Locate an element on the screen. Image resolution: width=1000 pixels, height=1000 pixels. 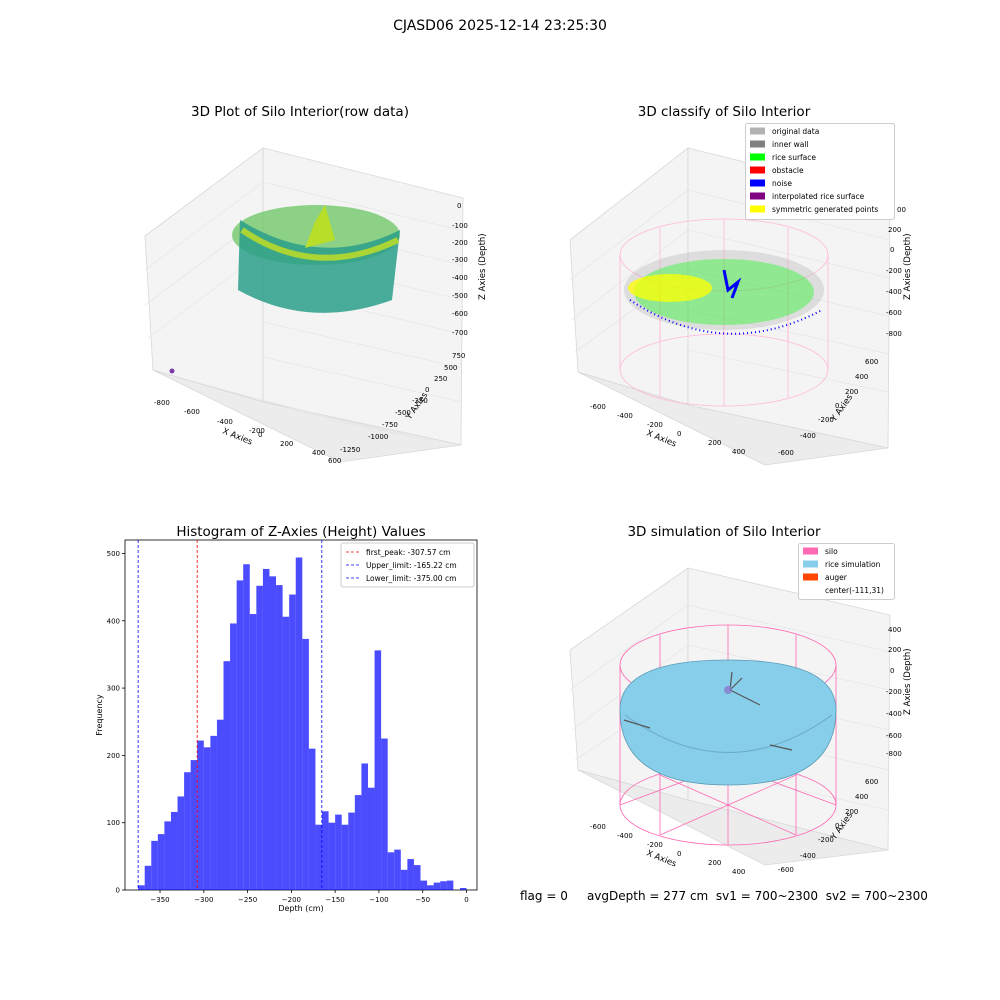
histogram-x-tick-label: −300 is located at coordinates (203, 900).